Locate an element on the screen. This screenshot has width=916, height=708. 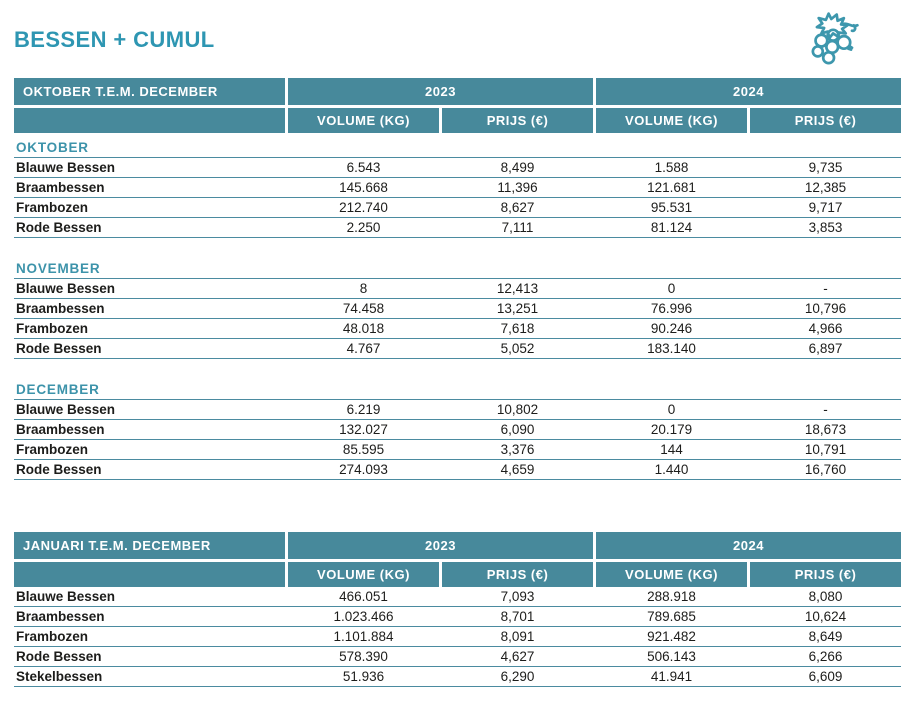
prijs-2024: 9,735 is located at coordinates (825, 167).